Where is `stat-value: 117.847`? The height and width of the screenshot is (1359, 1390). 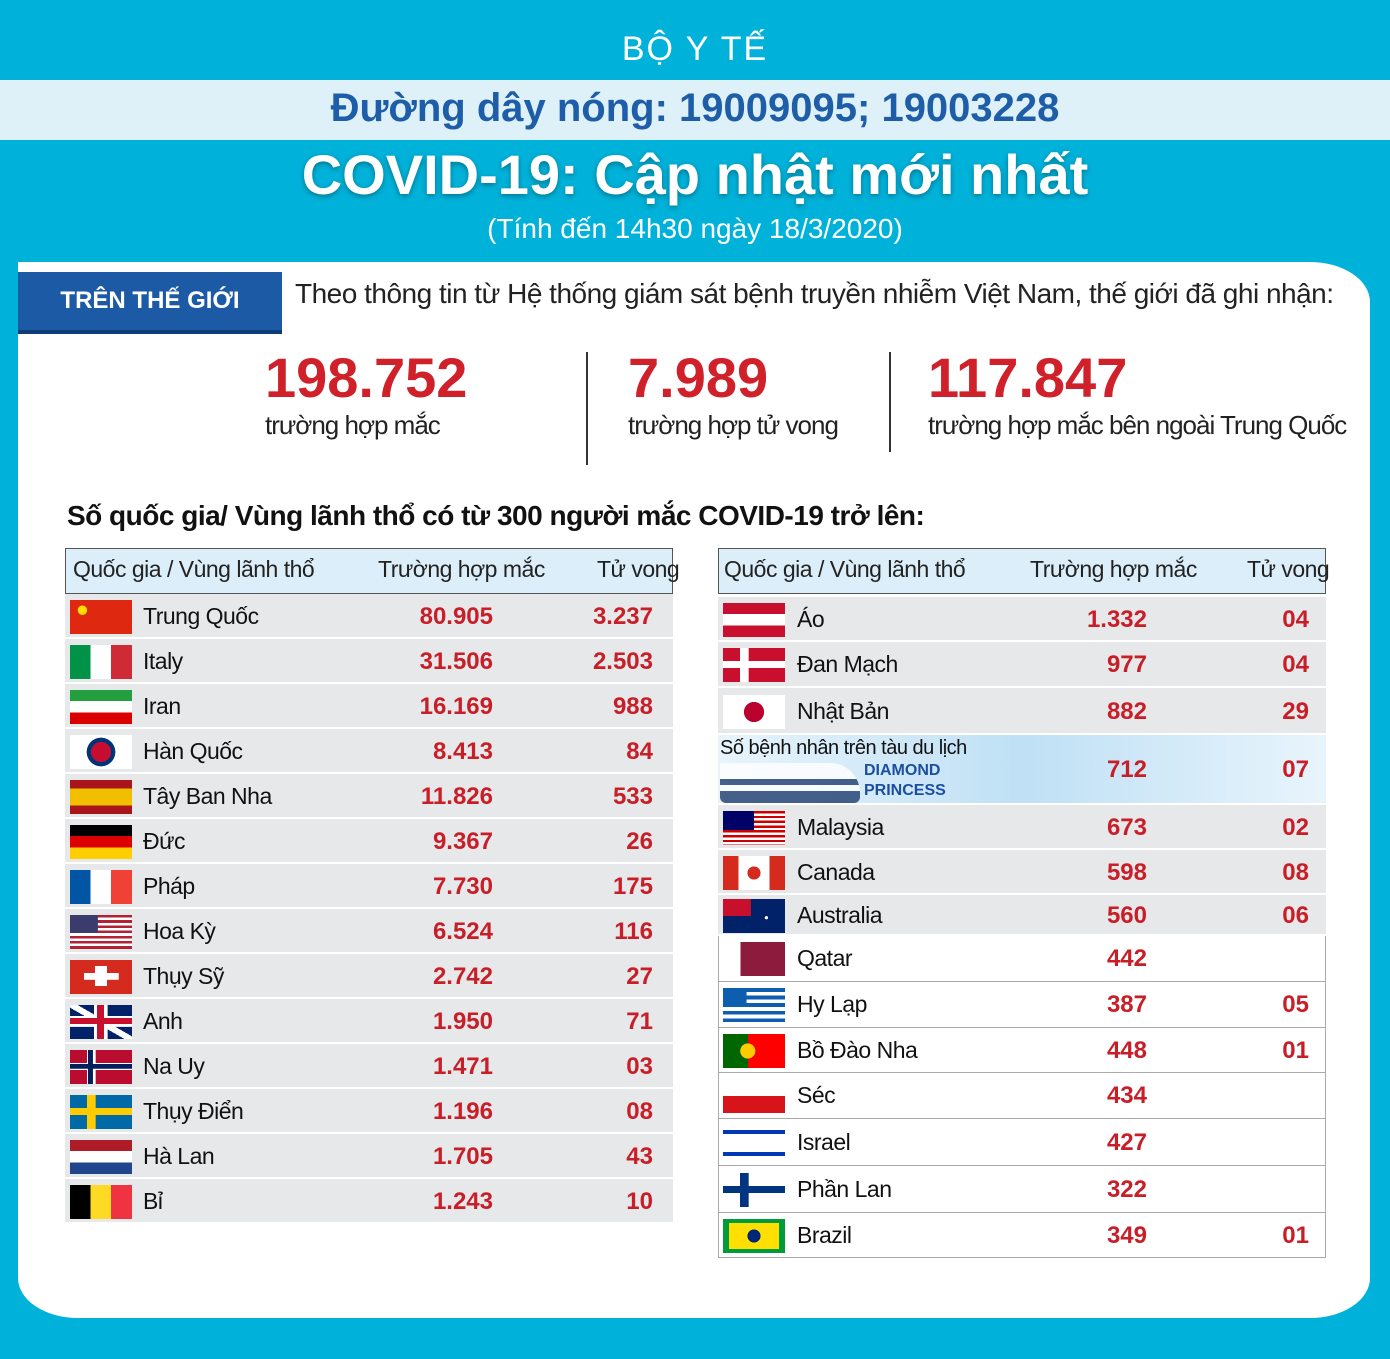 stat-value: 117.847 is located at coordinates (1028, 377).